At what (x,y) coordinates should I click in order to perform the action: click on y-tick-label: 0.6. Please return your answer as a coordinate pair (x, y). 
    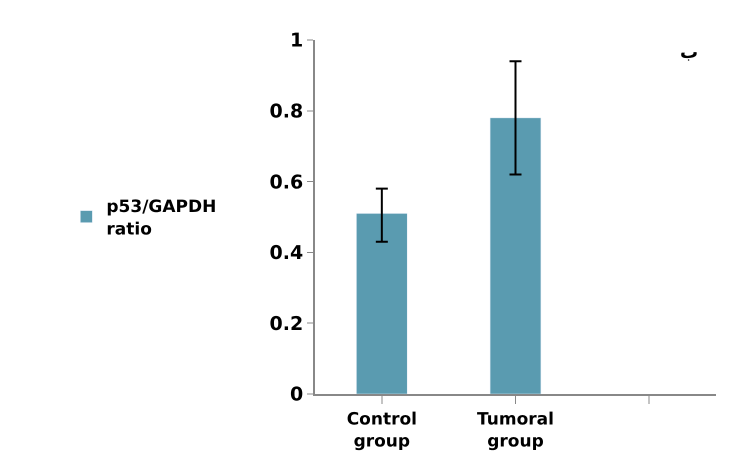
    Looking at the image, I should click on (287, 182).